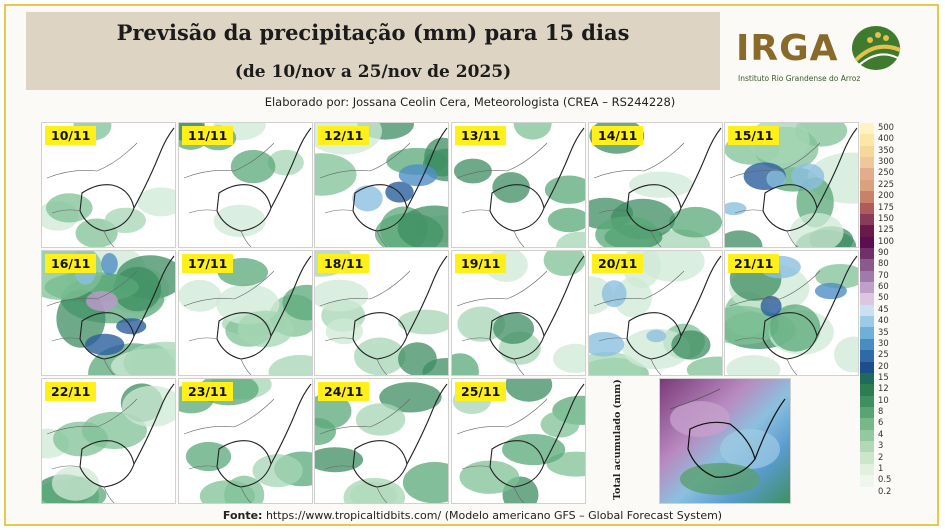  I want to click on colorbar-level-label: 3, so click(881, 445).